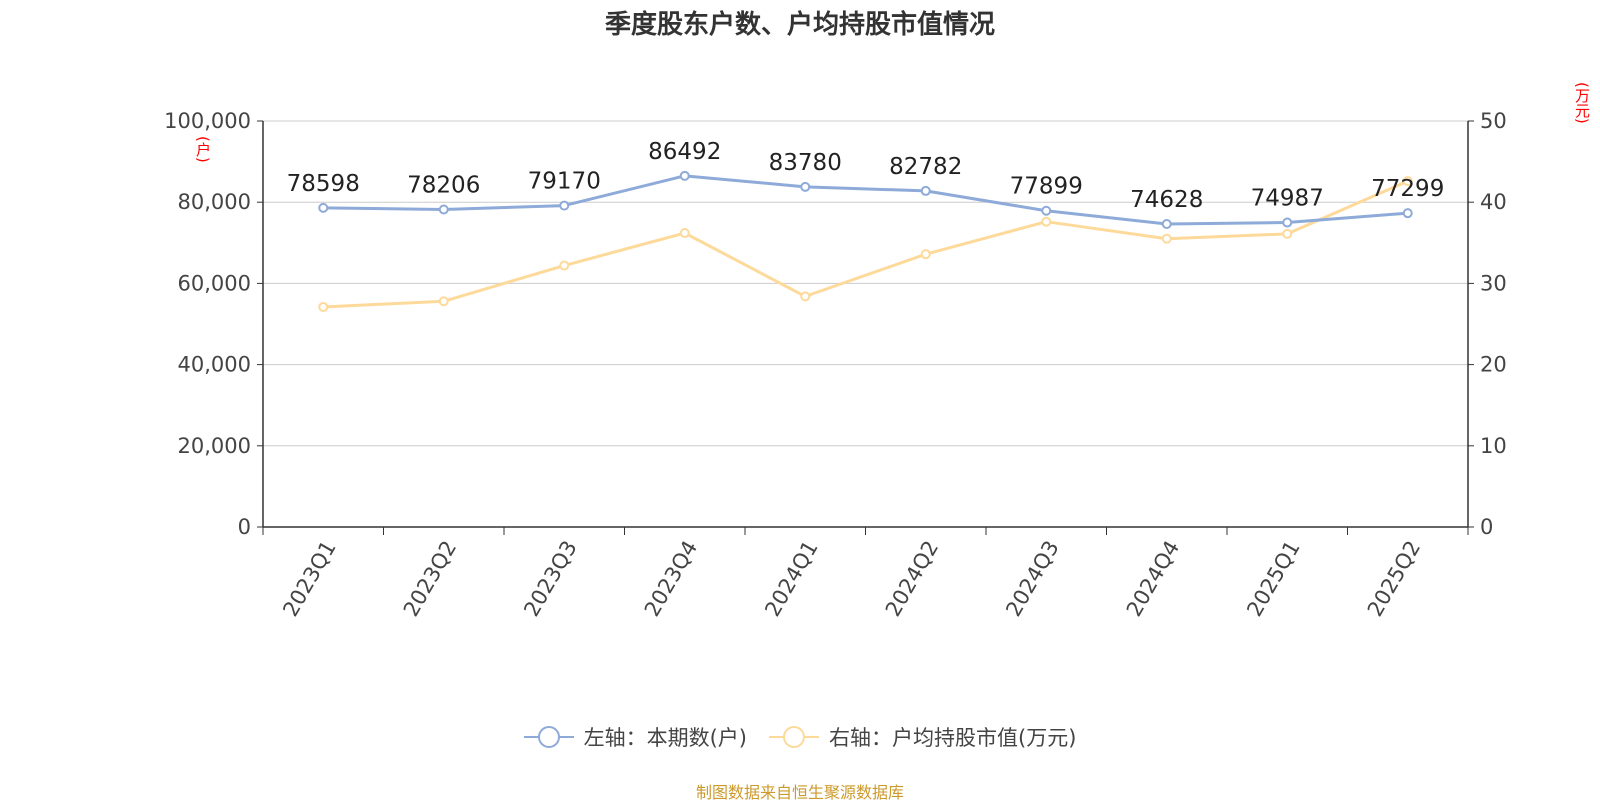 The image size is (1600, 803). I want to click on series-line-right, so click(866, 244).